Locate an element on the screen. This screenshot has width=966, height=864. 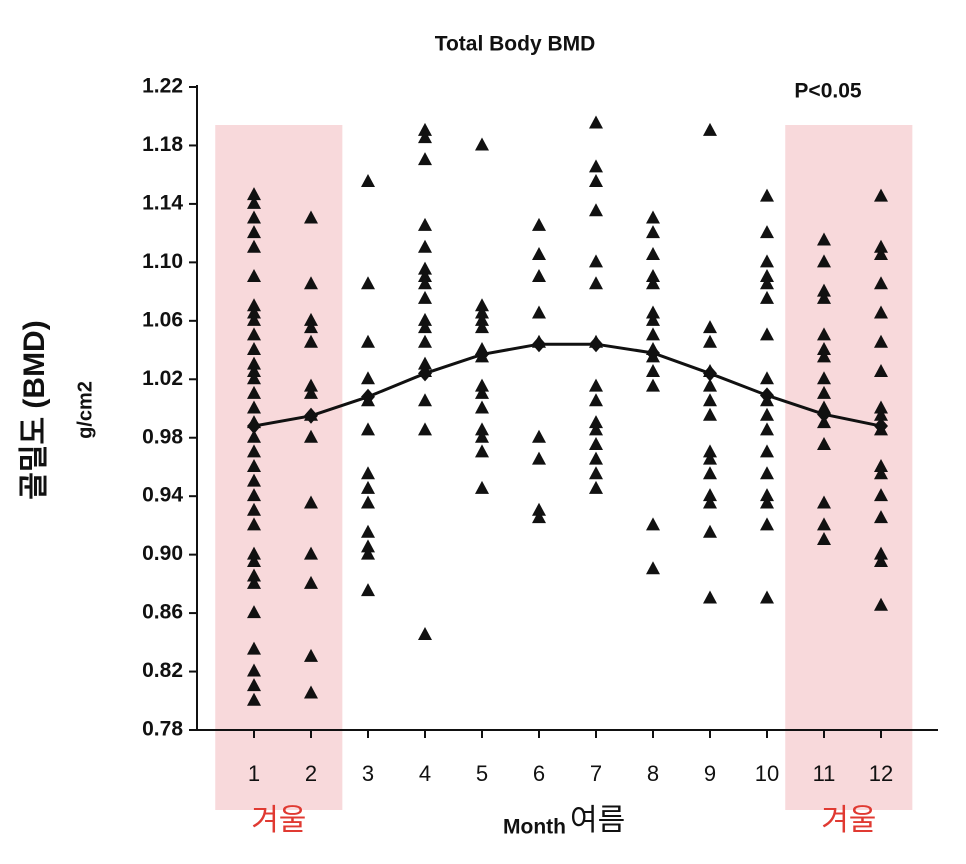
y-tick-label: 0.82 is located at coordinates (162, 670).